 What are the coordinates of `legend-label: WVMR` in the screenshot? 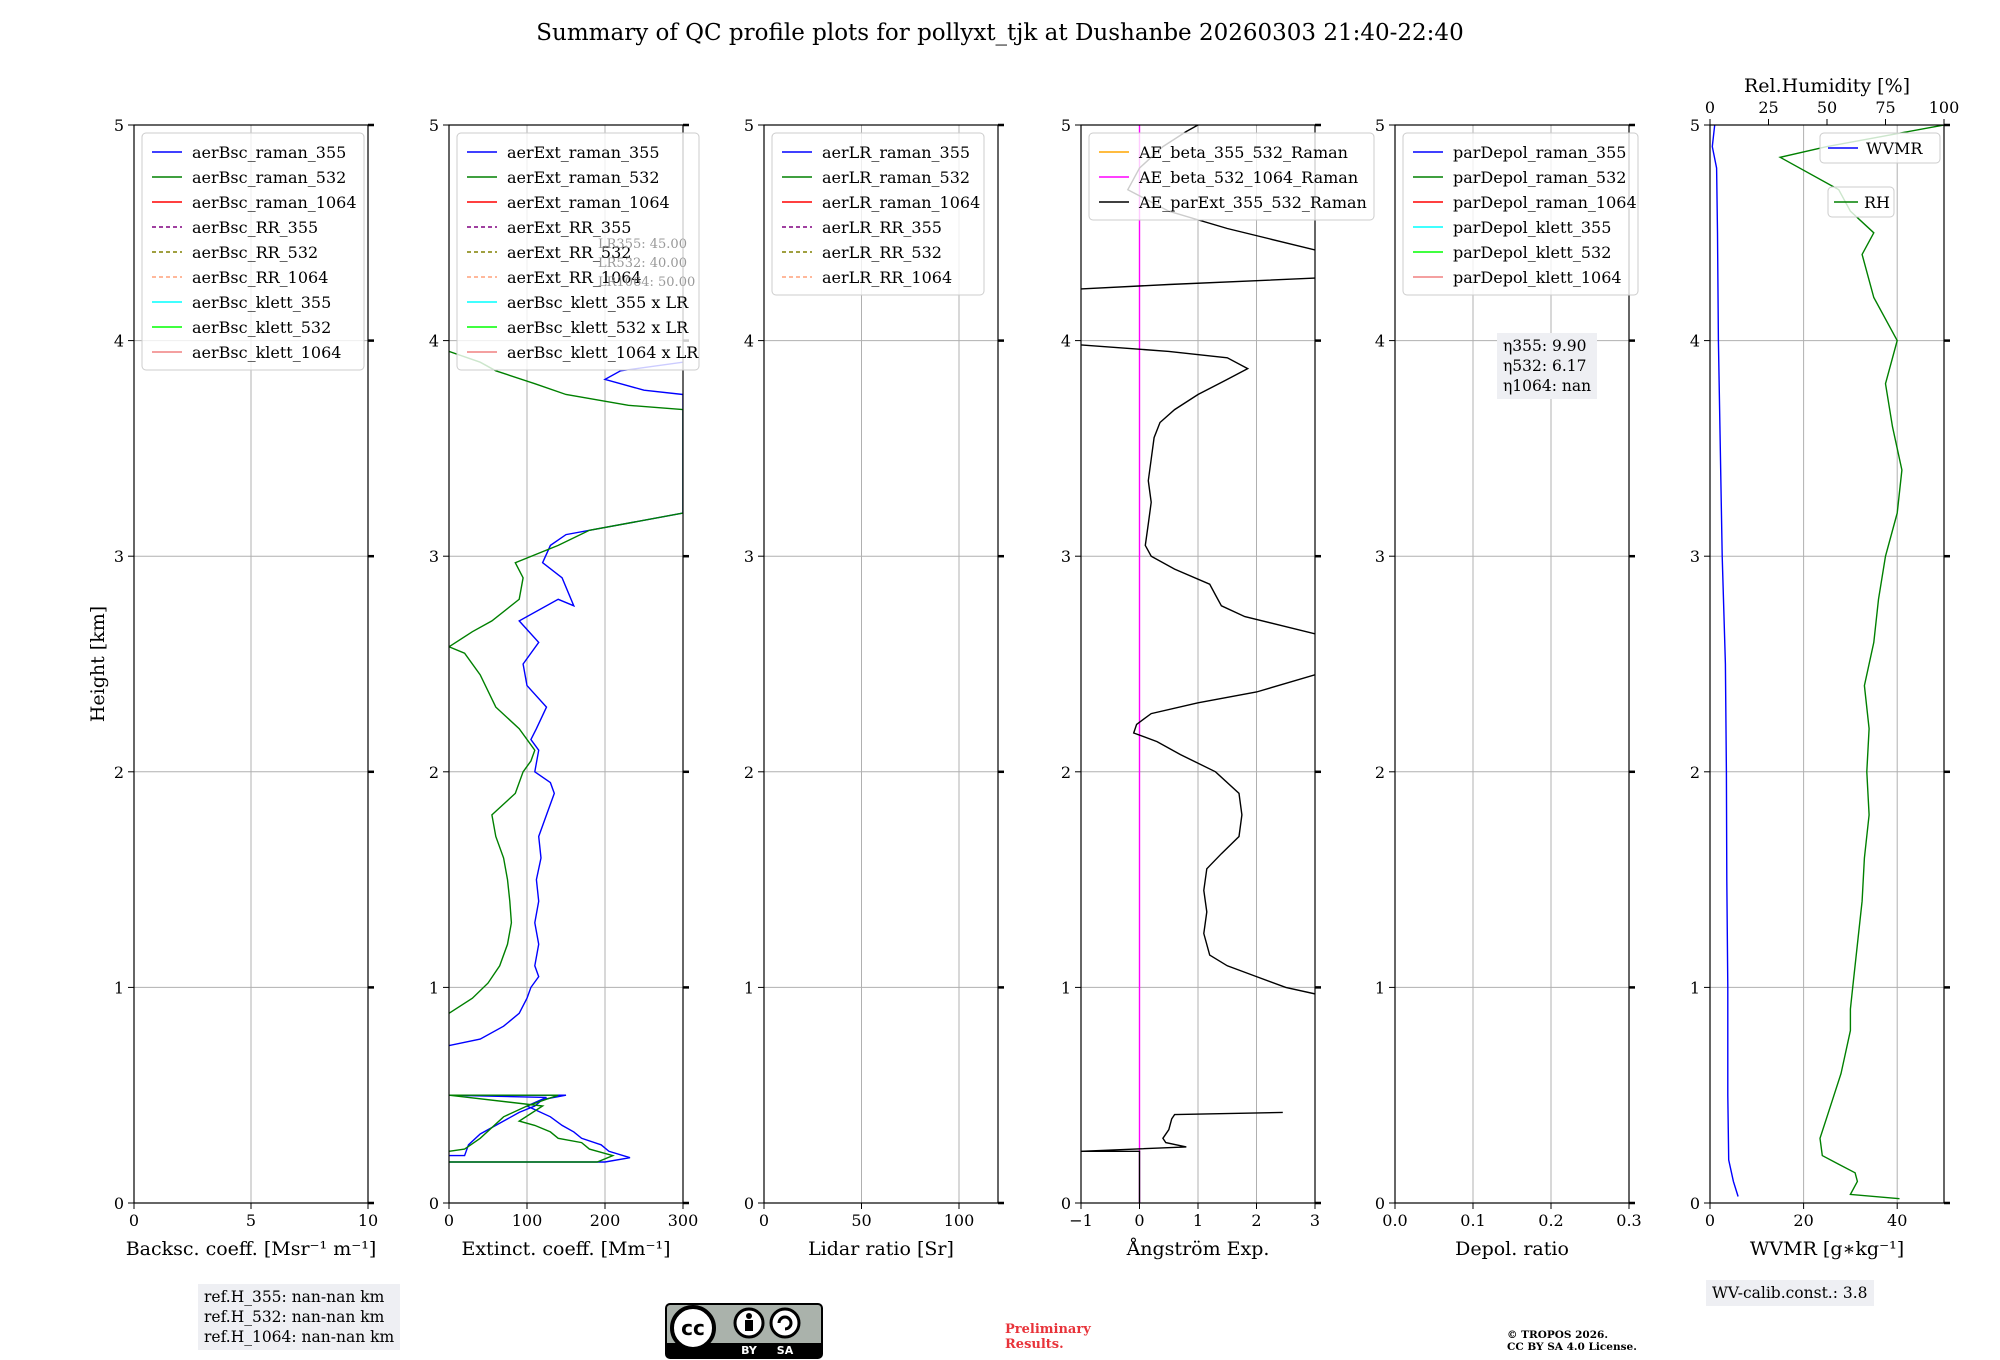 It's located at (1894, 148).